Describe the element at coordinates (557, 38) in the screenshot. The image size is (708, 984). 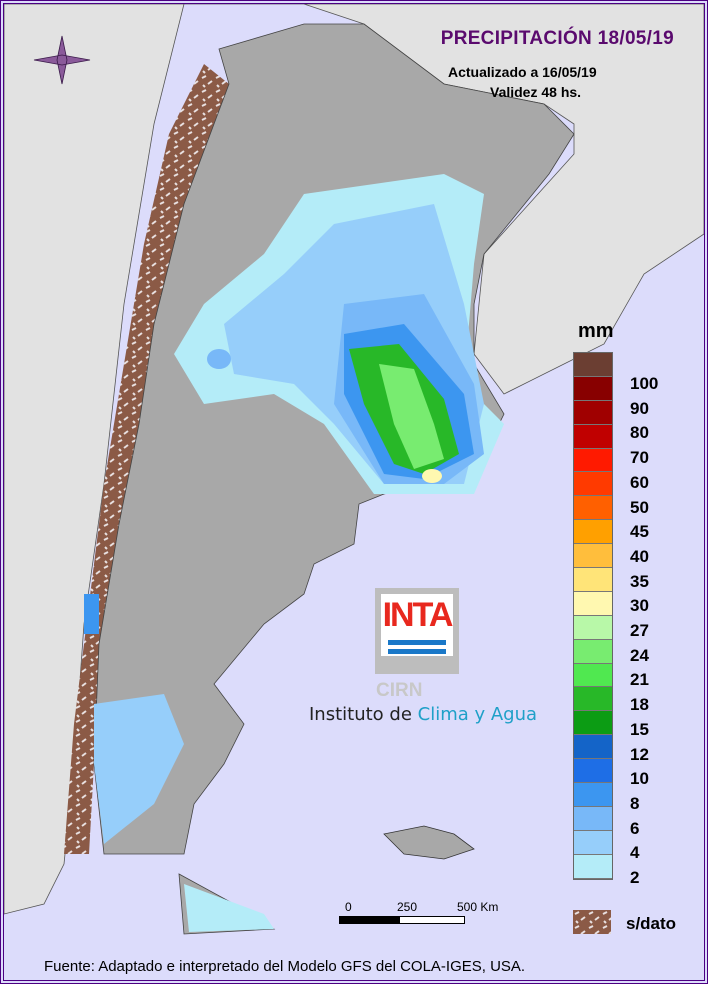
I see `map-title: PRECIPITACIÓN 18/05/19` at that location.